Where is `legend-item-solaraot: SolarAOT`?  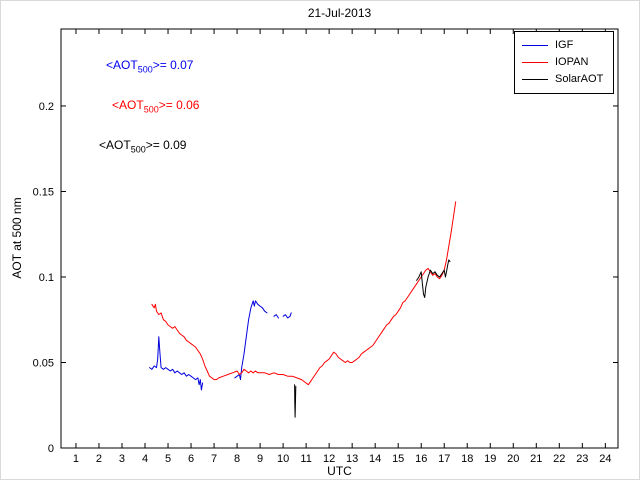
legend-item-solaraot: SolarAOT is located at coordinates (564, 79).